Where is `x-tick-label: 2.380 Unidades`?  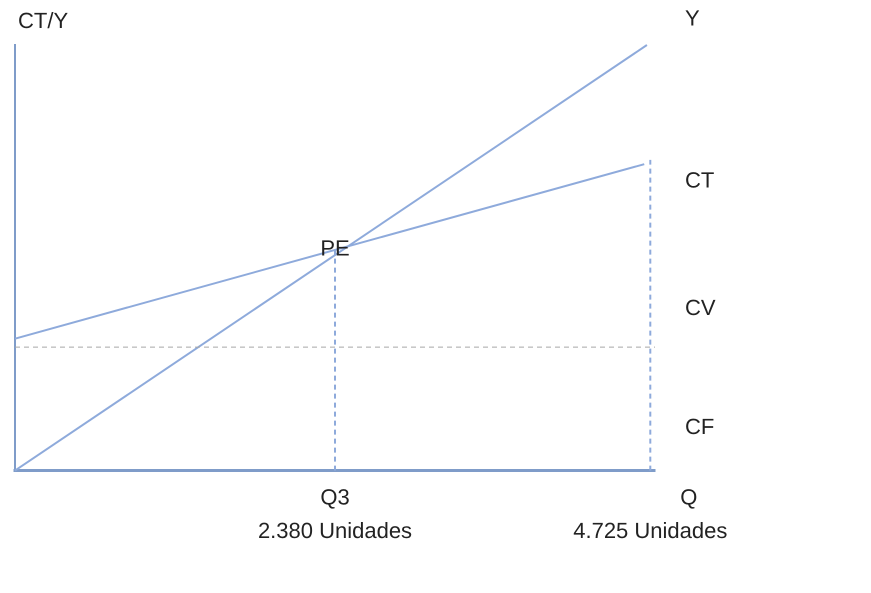
x-tick-label: 2.380 Unidades is located at coordinates (335, 530).